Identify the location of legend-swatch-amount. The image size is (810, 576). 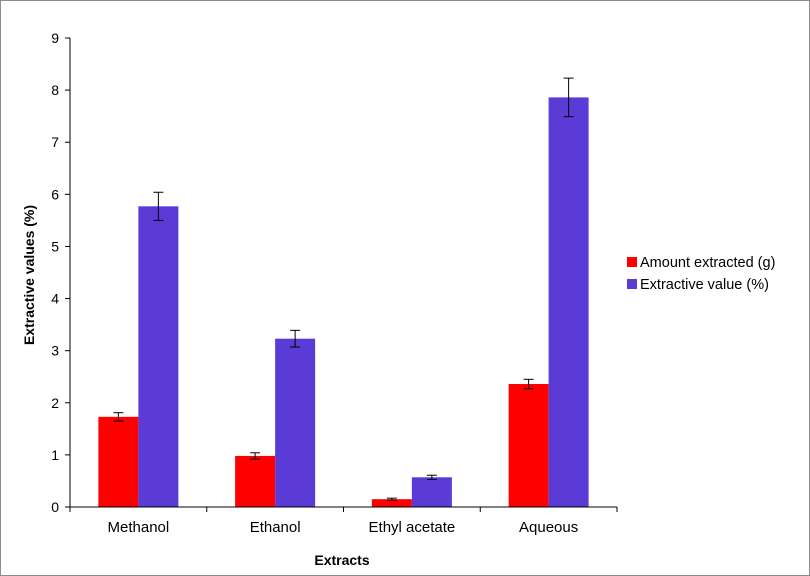
(632, 262).